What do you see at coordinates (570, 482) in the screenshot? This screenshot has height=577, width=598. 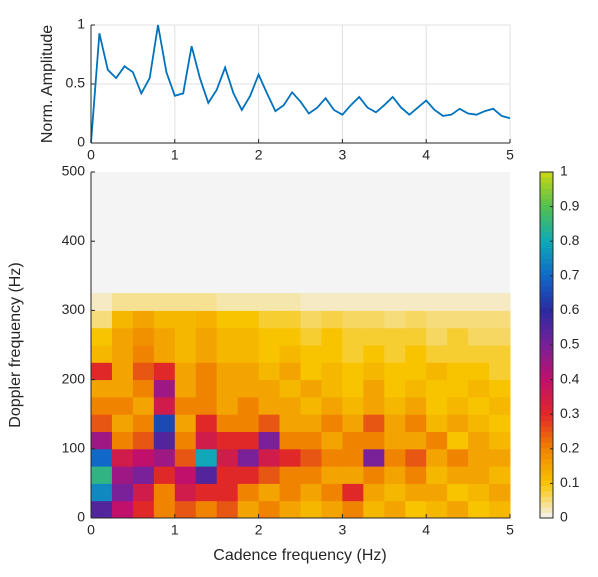 I see `colorbar-tick-label: 0.1` at bounding box center [570, 482].